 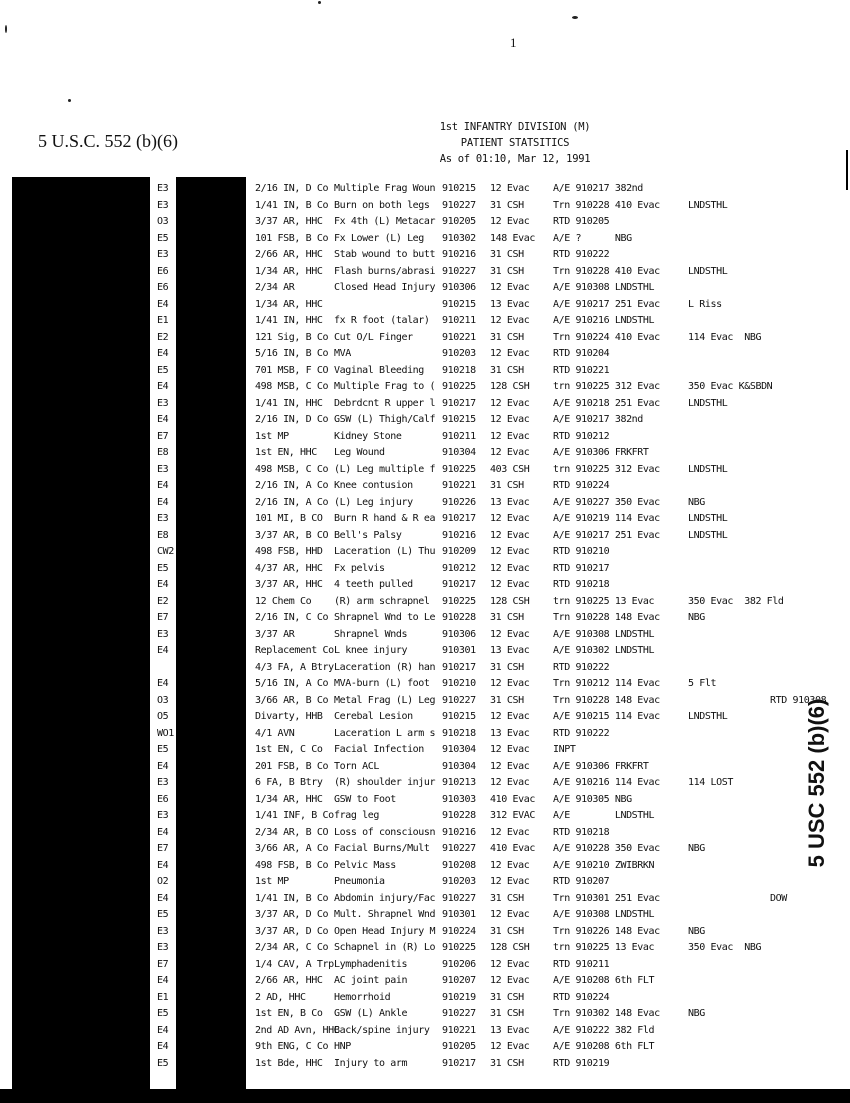 What do you see at coordinates (459, 502) in the screenshot?
I see `cell-admit-date: 910226` at bounding box center [459, 502].